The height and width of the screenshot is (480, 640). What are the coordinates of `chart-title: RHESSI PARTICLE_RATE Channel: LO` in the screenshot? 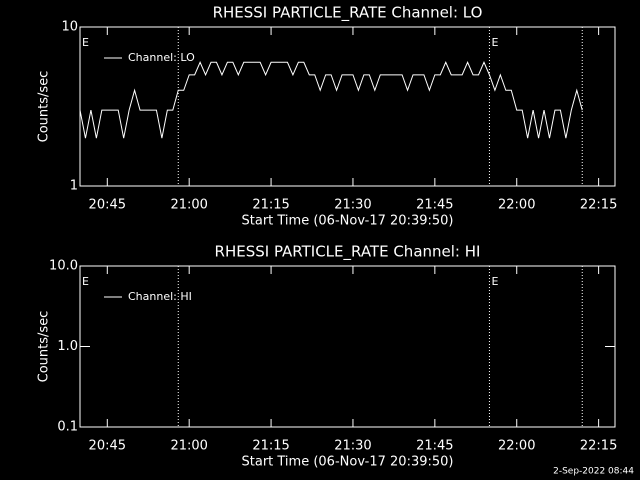 It's located at (348, 13).